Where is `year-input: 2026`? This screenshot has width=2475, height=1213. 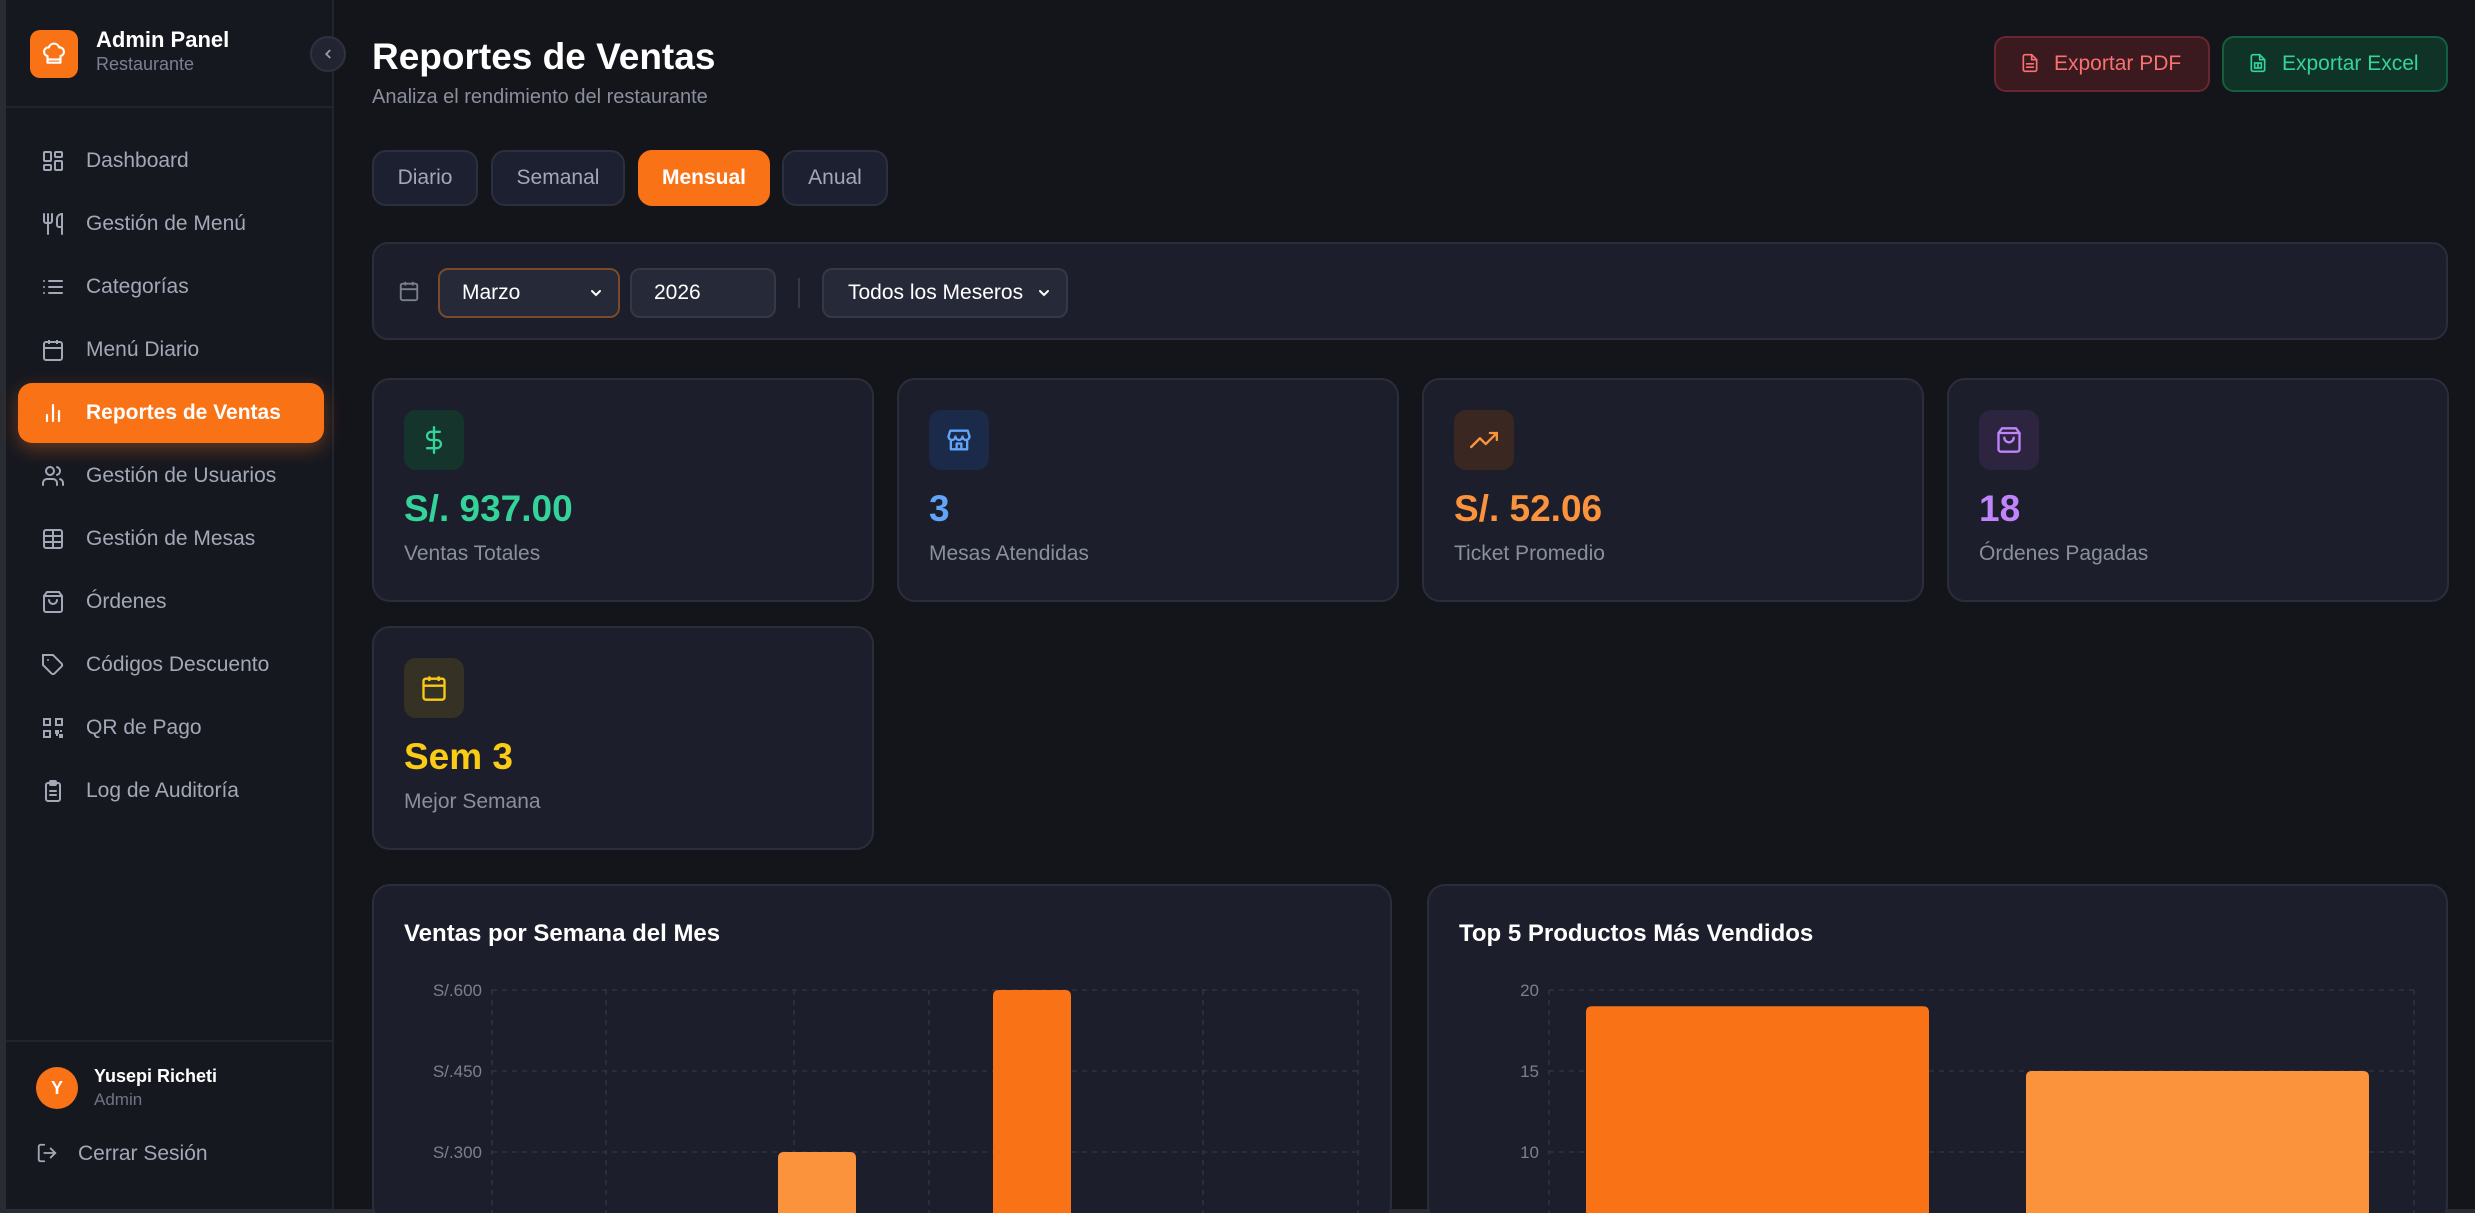 year-input: 2026 is located at coordinates (703, 293).